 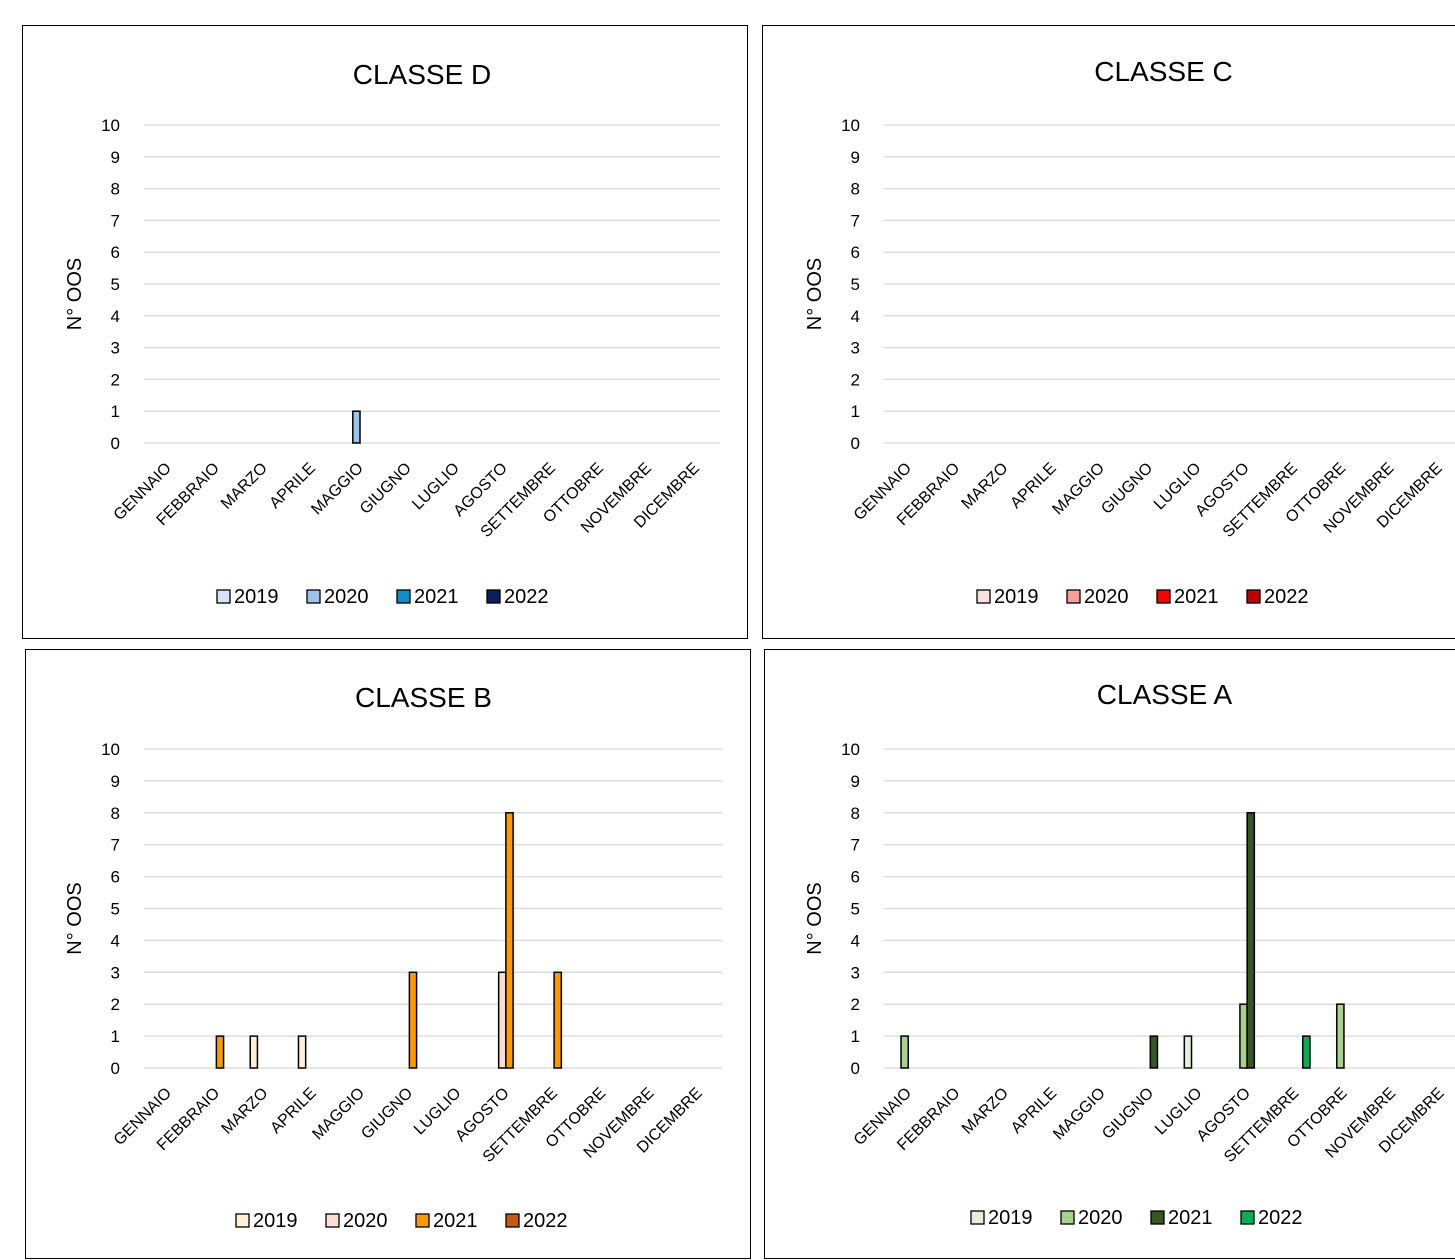 What do you see at coordinates (422, 74) in the screenshot?
I see `chart-title: CLASSE D` at bounding box center [422, 74].